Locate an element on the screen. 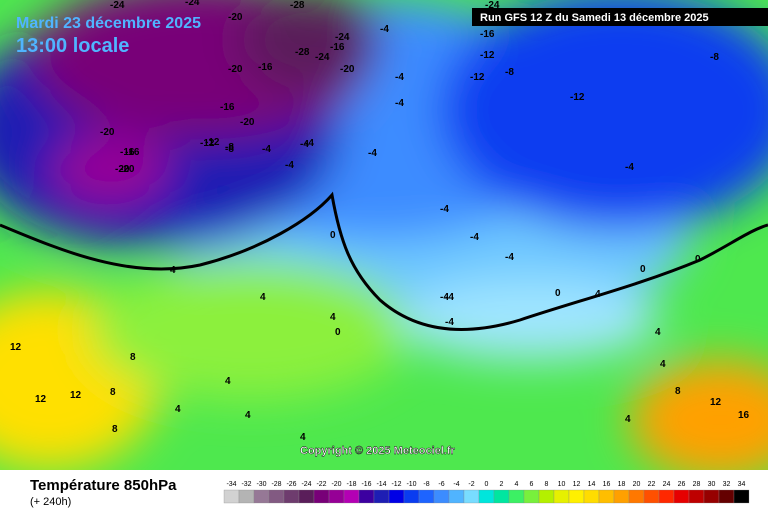 This screenshot has height=517, width=768. legend-label: -26 is located at coordinates (291, 484).